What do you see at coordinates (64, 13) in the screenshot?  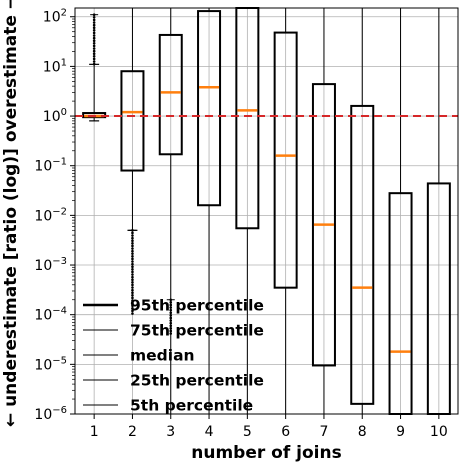 I see `y-tick-exponent: 2` at bounding box center [64, 13].